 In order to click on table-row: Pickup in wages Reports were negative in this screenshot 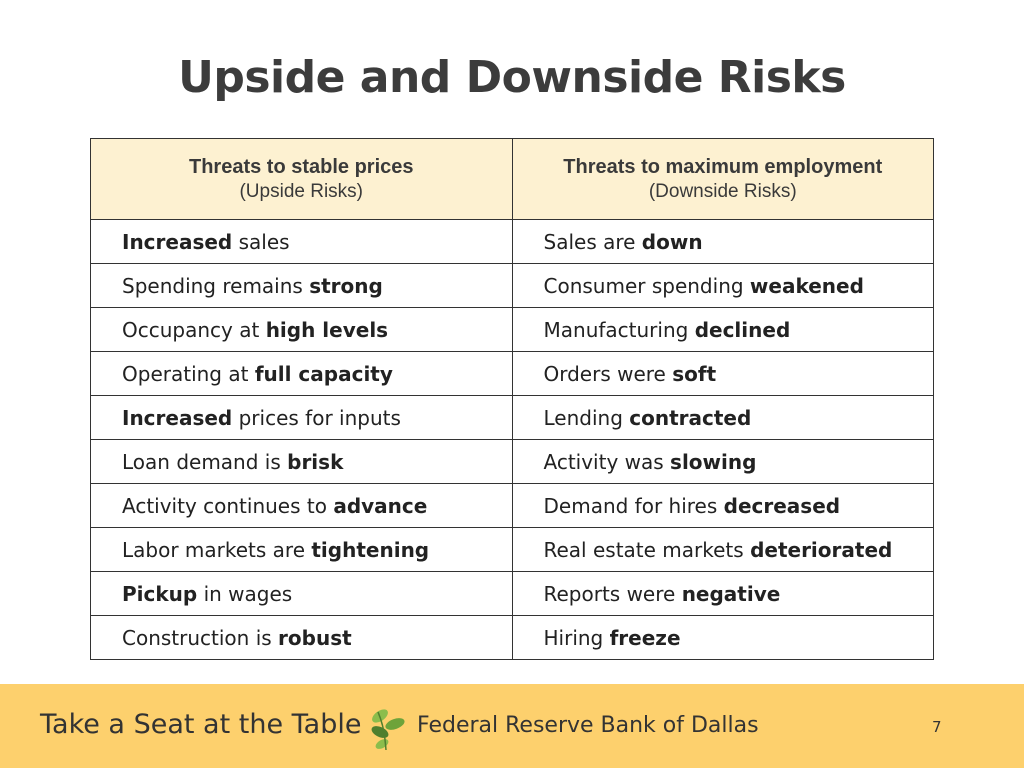, I will do `click(512, 593)`.